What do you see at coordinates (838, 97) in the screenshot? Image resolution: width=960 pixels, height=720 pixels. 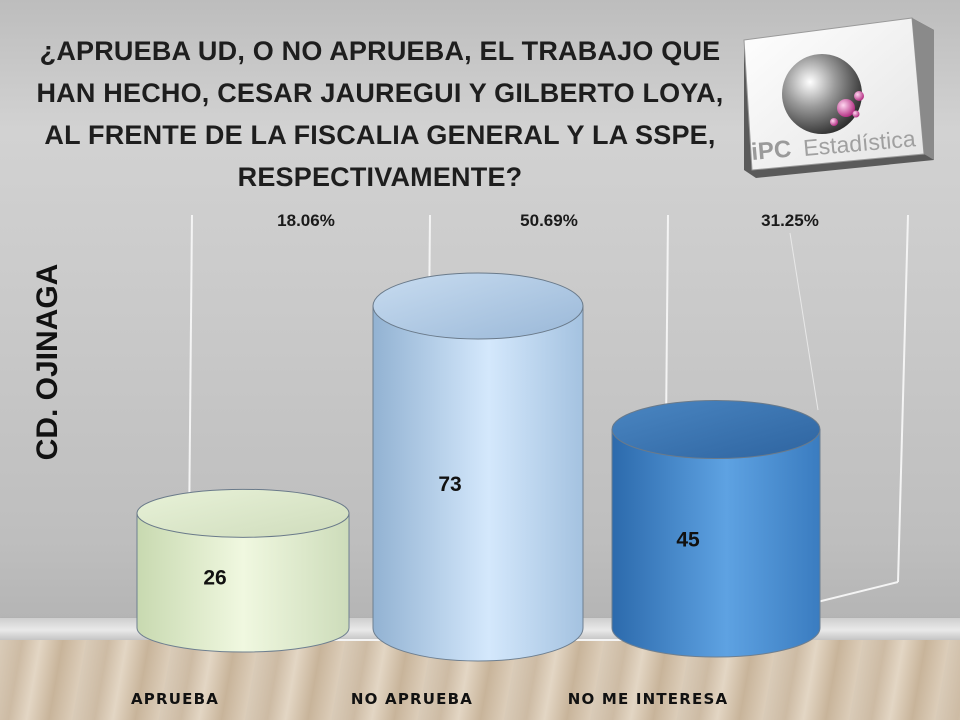 I see `logo-graphic: iPC Estadística` at bounding box center [838, 97].